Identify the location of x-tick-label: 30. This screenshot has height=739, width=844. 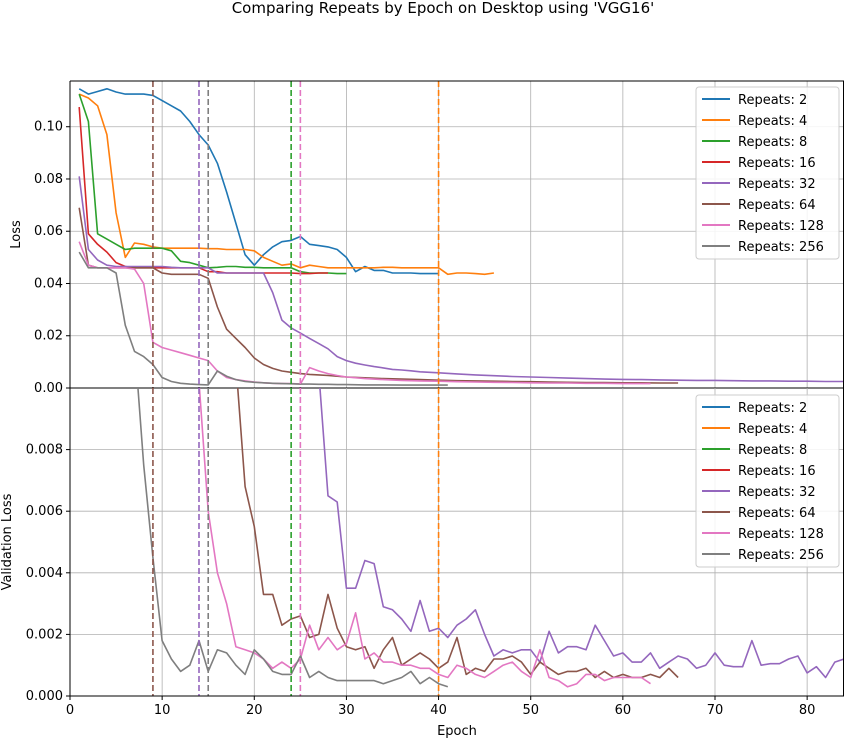
(346, 710).